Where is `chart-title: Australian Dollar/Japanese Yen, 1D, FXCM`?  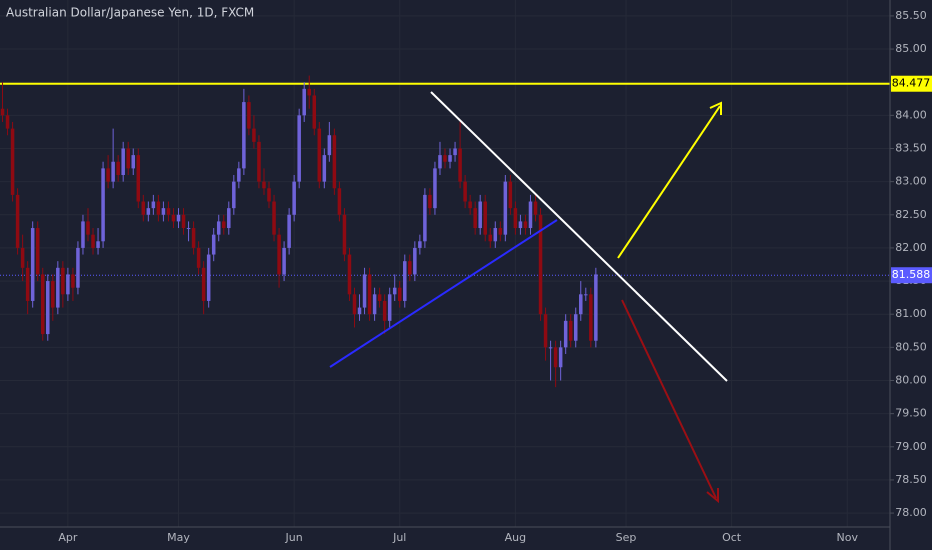 chart-title: Australian Dollar/Japanese Yen, 1D, FXCM is located at coordinates (130, 13).